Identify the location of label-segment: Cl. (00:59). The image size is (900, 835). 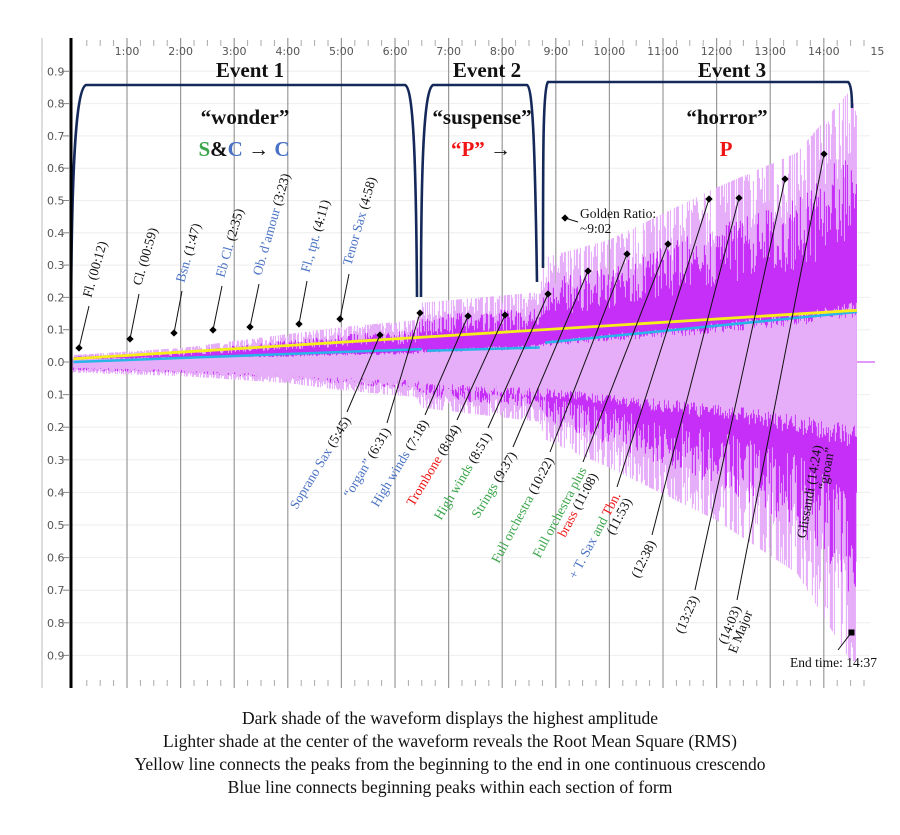
(145, 256).